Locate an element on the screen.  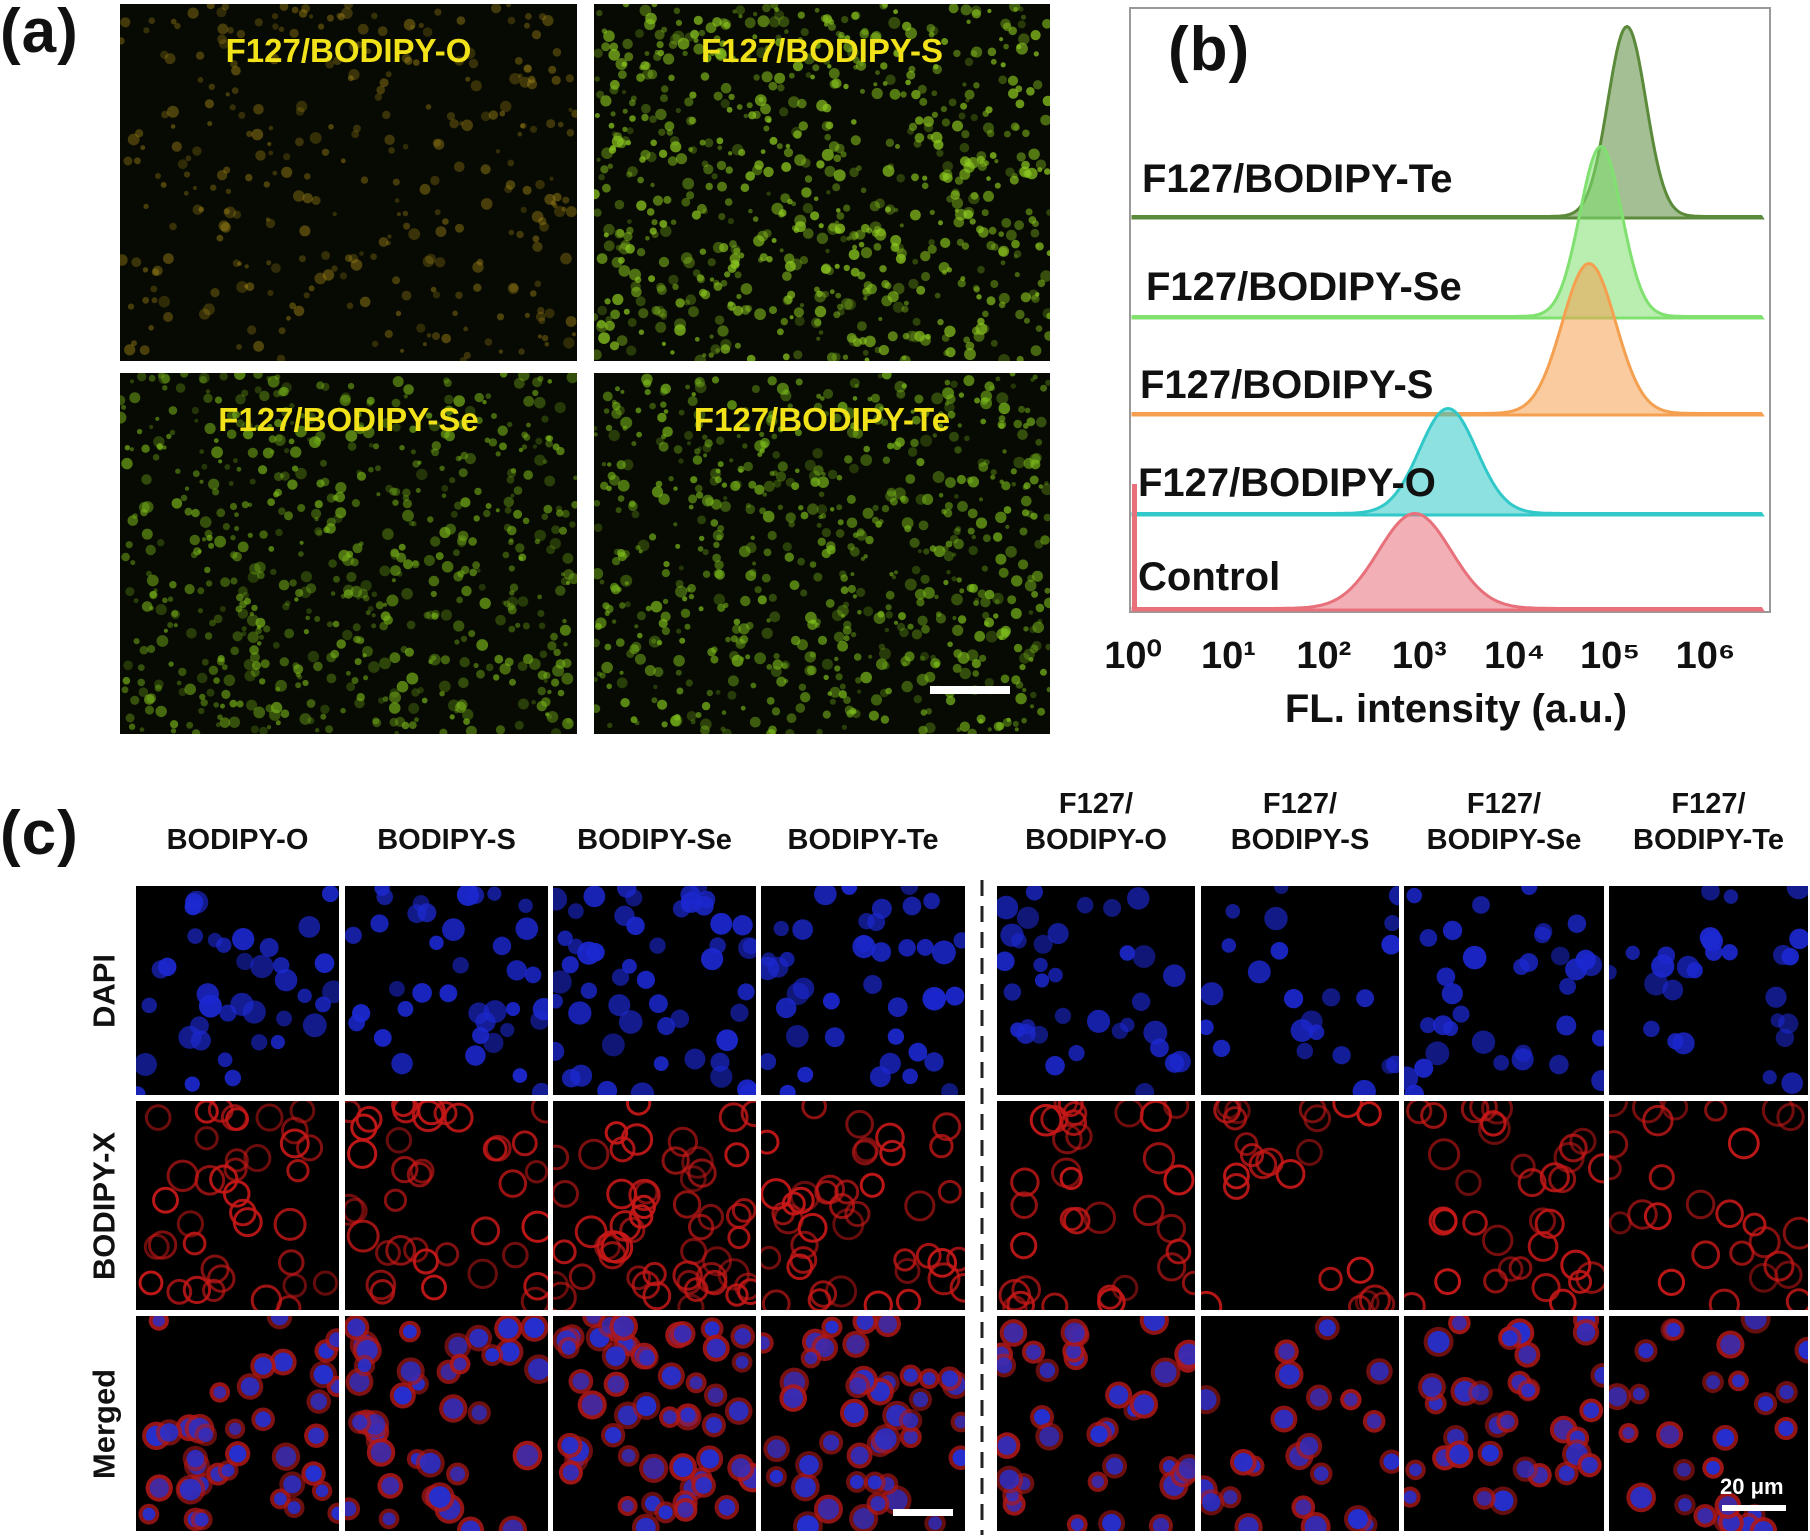
micrograph-bodipy-o: F127/BODIPY-O is located at coordinates (348, 182).